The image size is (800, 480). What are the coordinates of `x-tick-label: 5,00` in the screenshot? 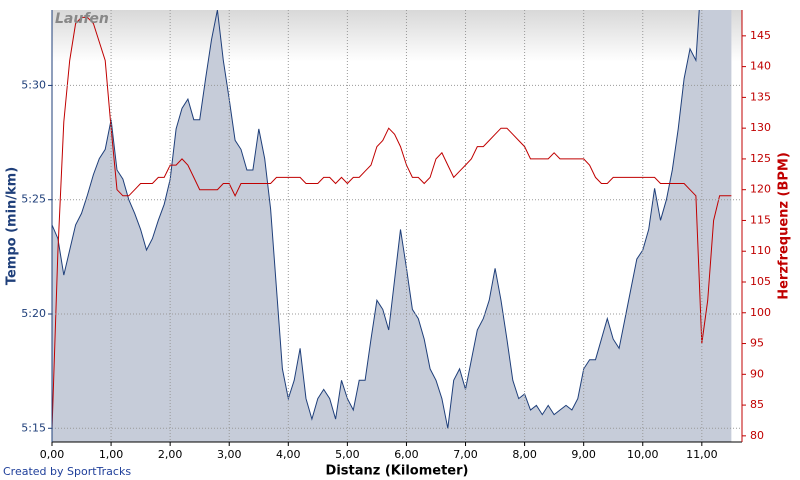 It's located at (347, 454).